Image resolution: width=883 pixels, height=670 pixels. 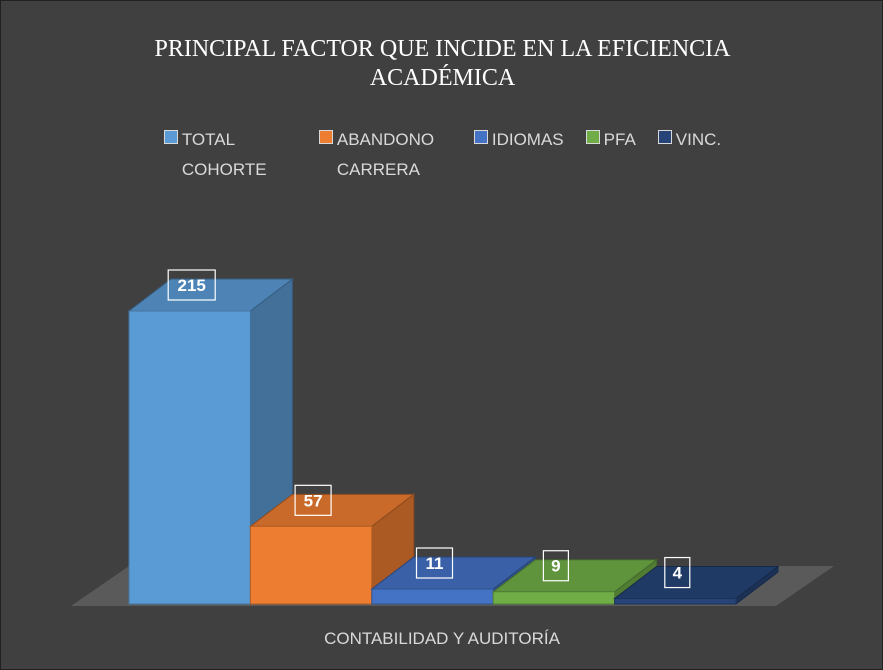 What do you see at coordinates (689, 155) in the screenshot?
I see `legend-item: VINC.` at bounding box center [689, 155].